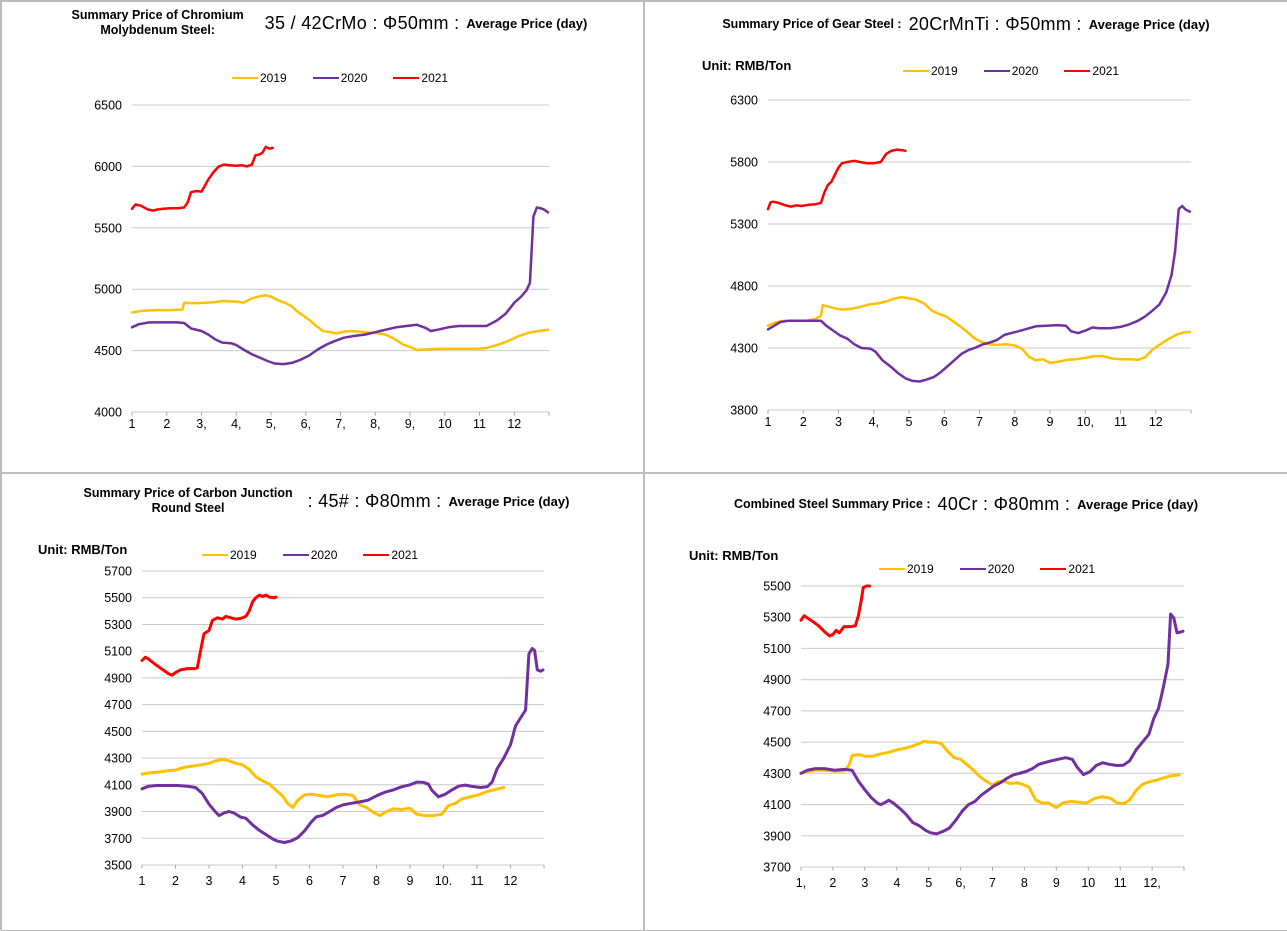 The height and width of the screenshot is (931, 1287). What do you see at coordinates (979, 422) in the screenshot?
I see `svg-text: 7` at bounding box center [979, 422].